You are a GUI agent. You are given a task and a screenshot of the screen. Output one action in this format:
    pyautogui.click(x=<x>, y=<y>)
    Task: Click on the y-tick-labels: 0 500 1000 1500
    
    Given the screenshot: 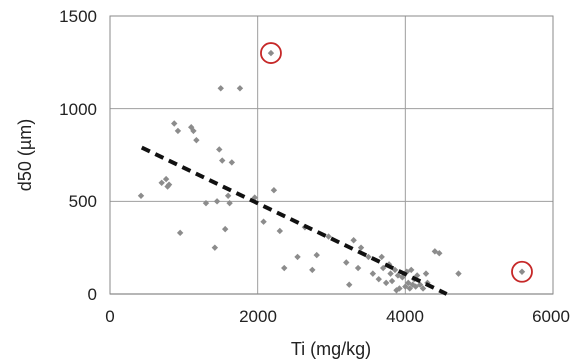 What is the action you would take?
    pyautogui.click(x=78, y=155)
    